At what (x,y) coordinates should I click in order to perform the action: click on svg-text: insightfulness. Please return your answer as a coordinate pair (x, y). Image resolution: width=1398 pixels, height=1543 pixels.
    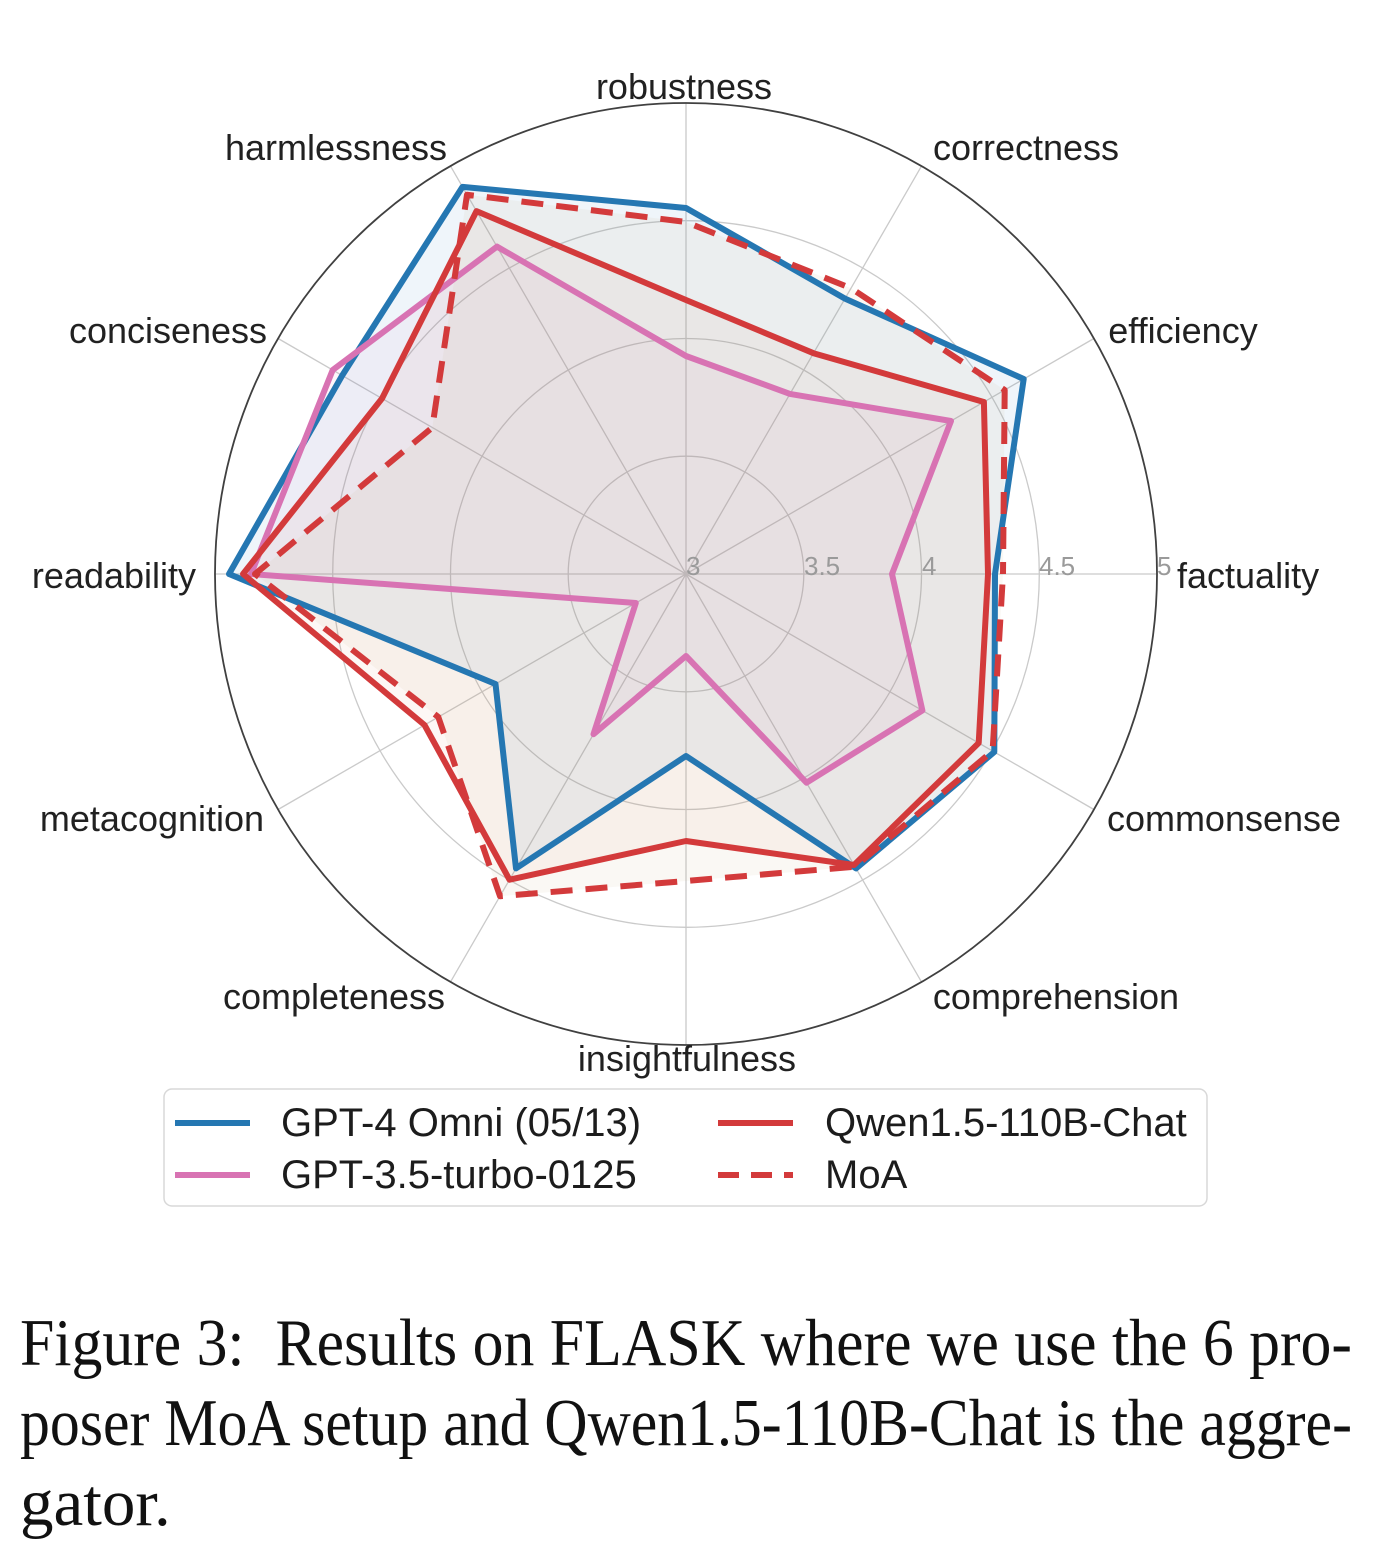
    Looking at the image, I should click on (687, 1058).